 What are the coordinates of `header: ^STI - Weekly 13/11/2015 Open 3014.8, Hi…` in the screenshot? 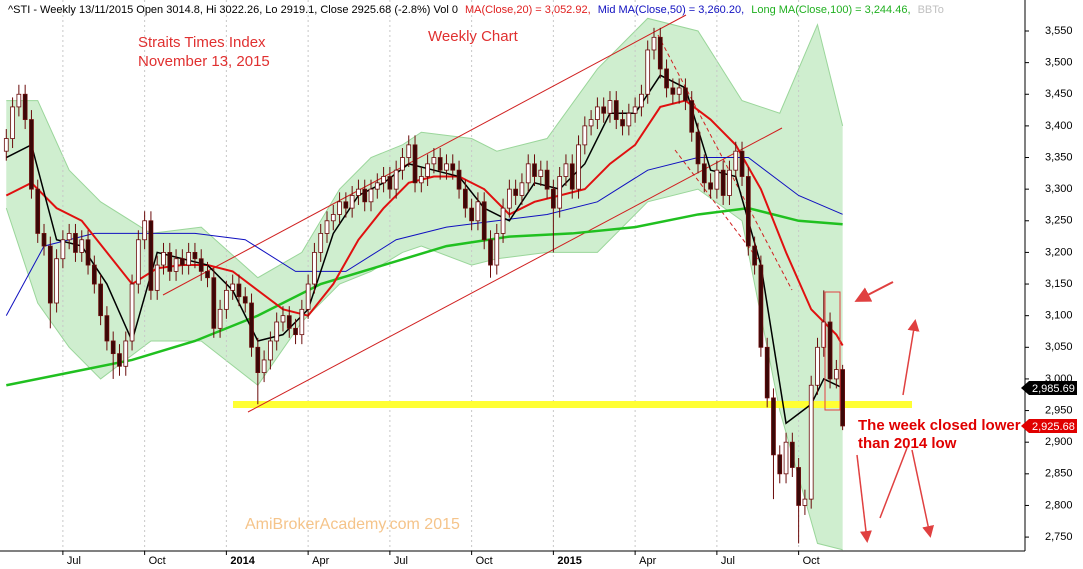 It's located at (476, 10).